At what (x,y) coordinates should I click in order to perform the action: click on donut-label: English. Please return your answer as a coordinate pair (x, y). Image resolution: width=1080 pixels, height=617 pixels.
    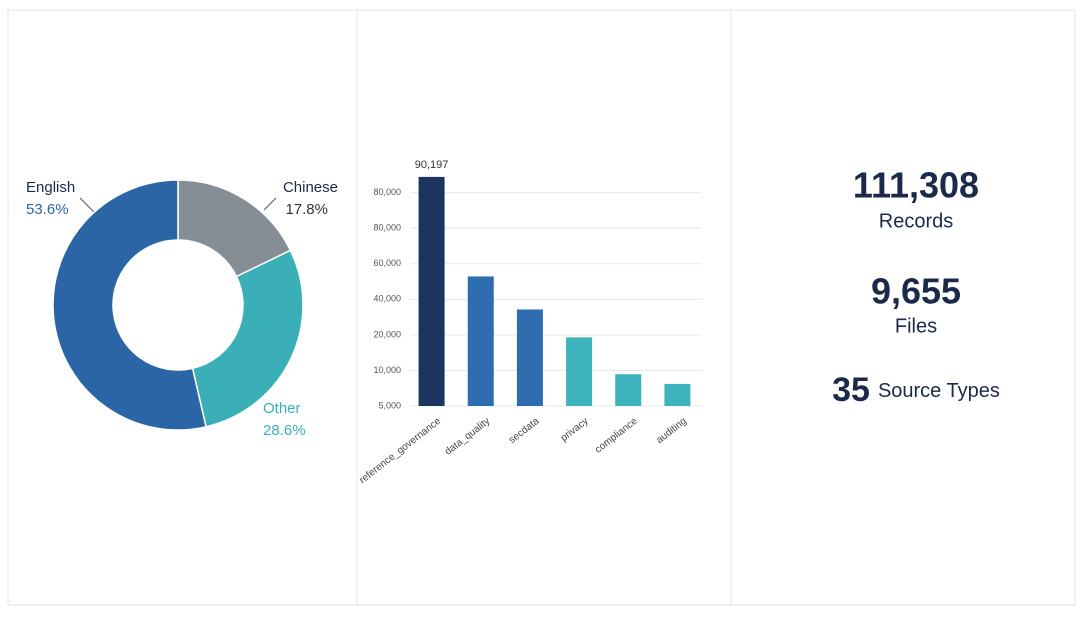
    Looking at the image, I should click on (50, 187).